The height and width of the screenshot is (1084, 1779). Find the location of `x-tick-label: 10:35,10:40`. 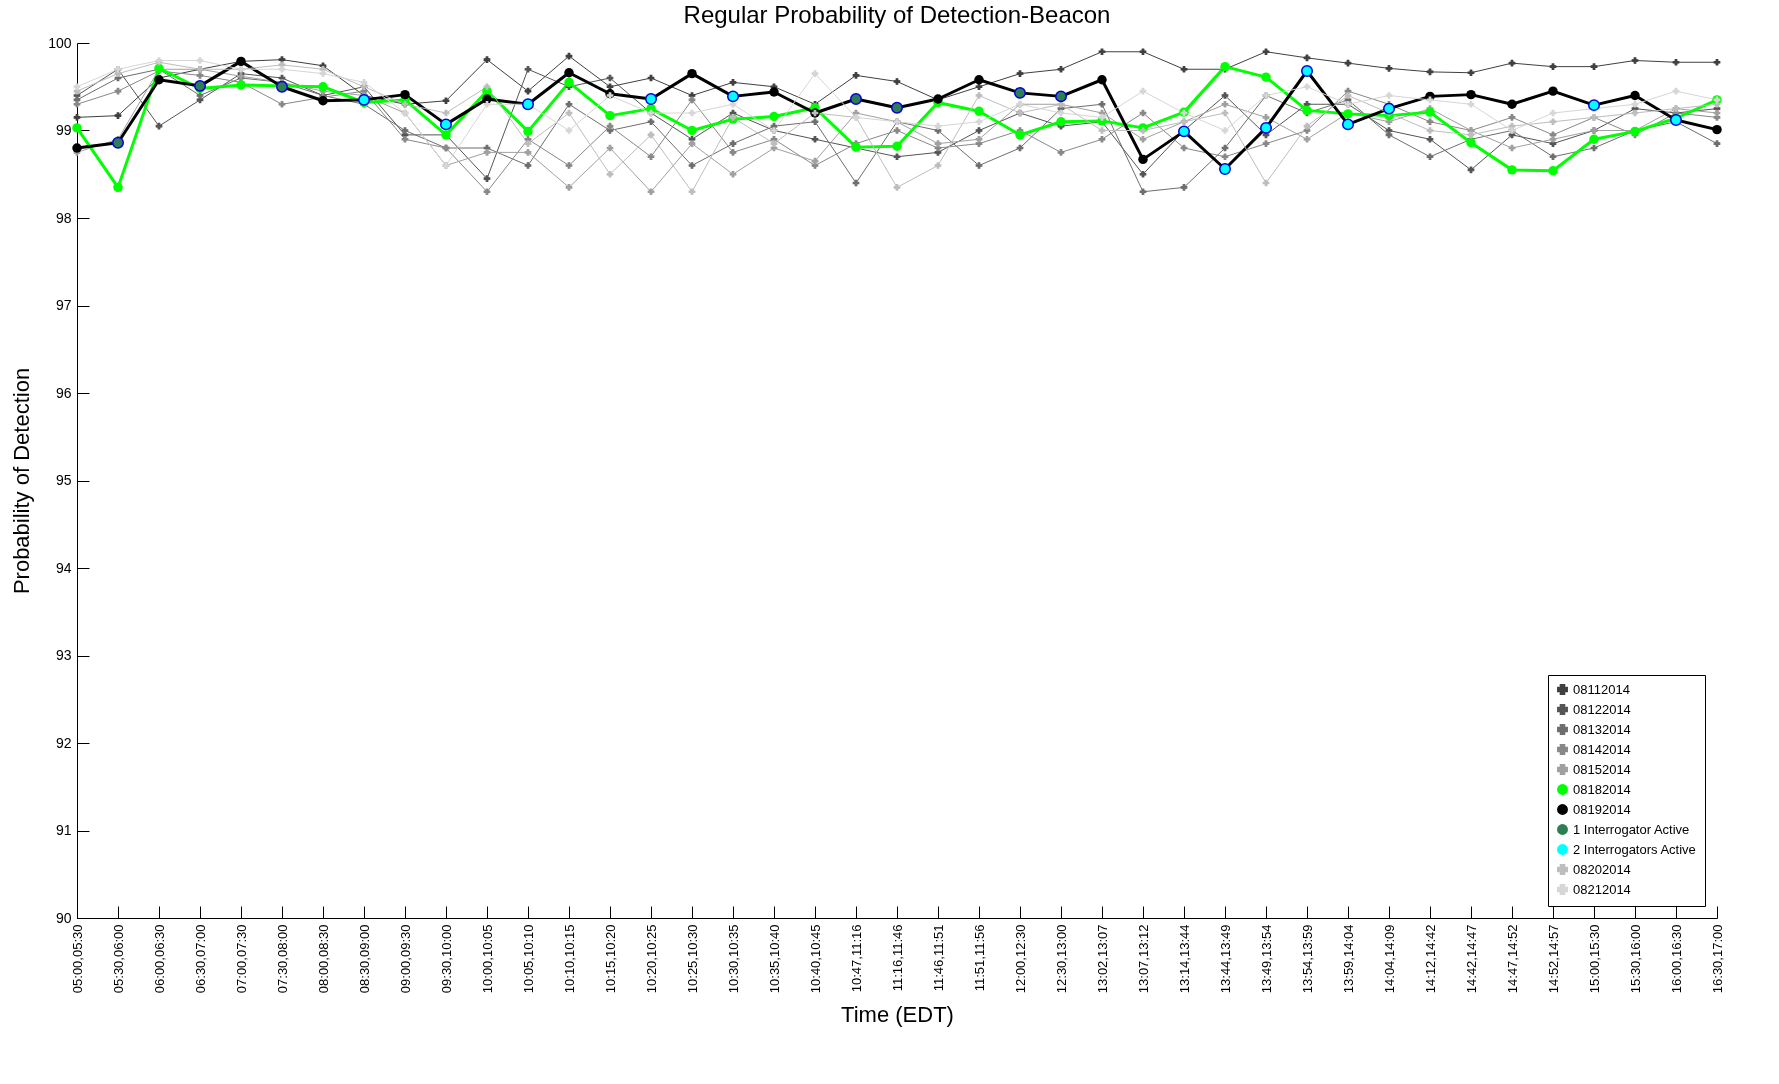

x-tick-label: 10:35,10:40 is located at coordinates (774, 959).